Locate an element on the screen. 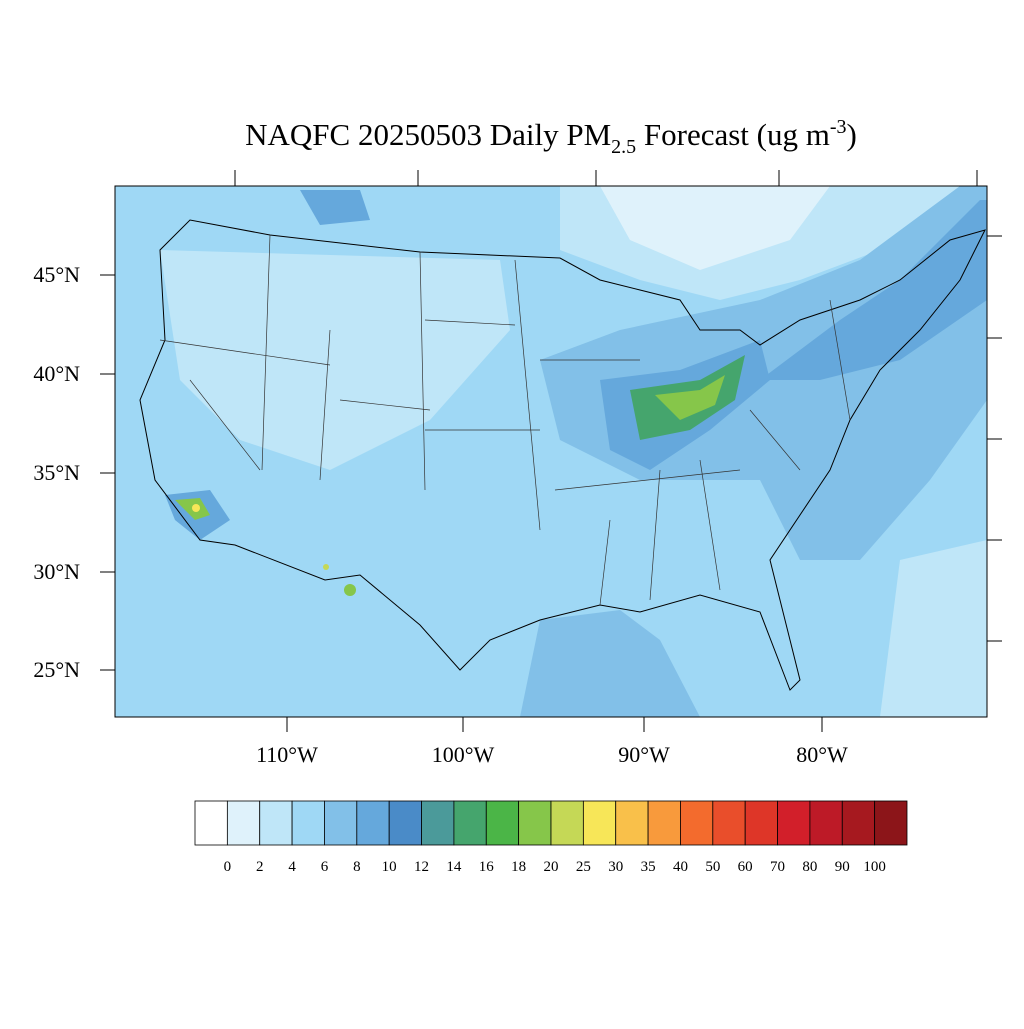  colorbar-label: 6 is located at coordinates (325, 867).